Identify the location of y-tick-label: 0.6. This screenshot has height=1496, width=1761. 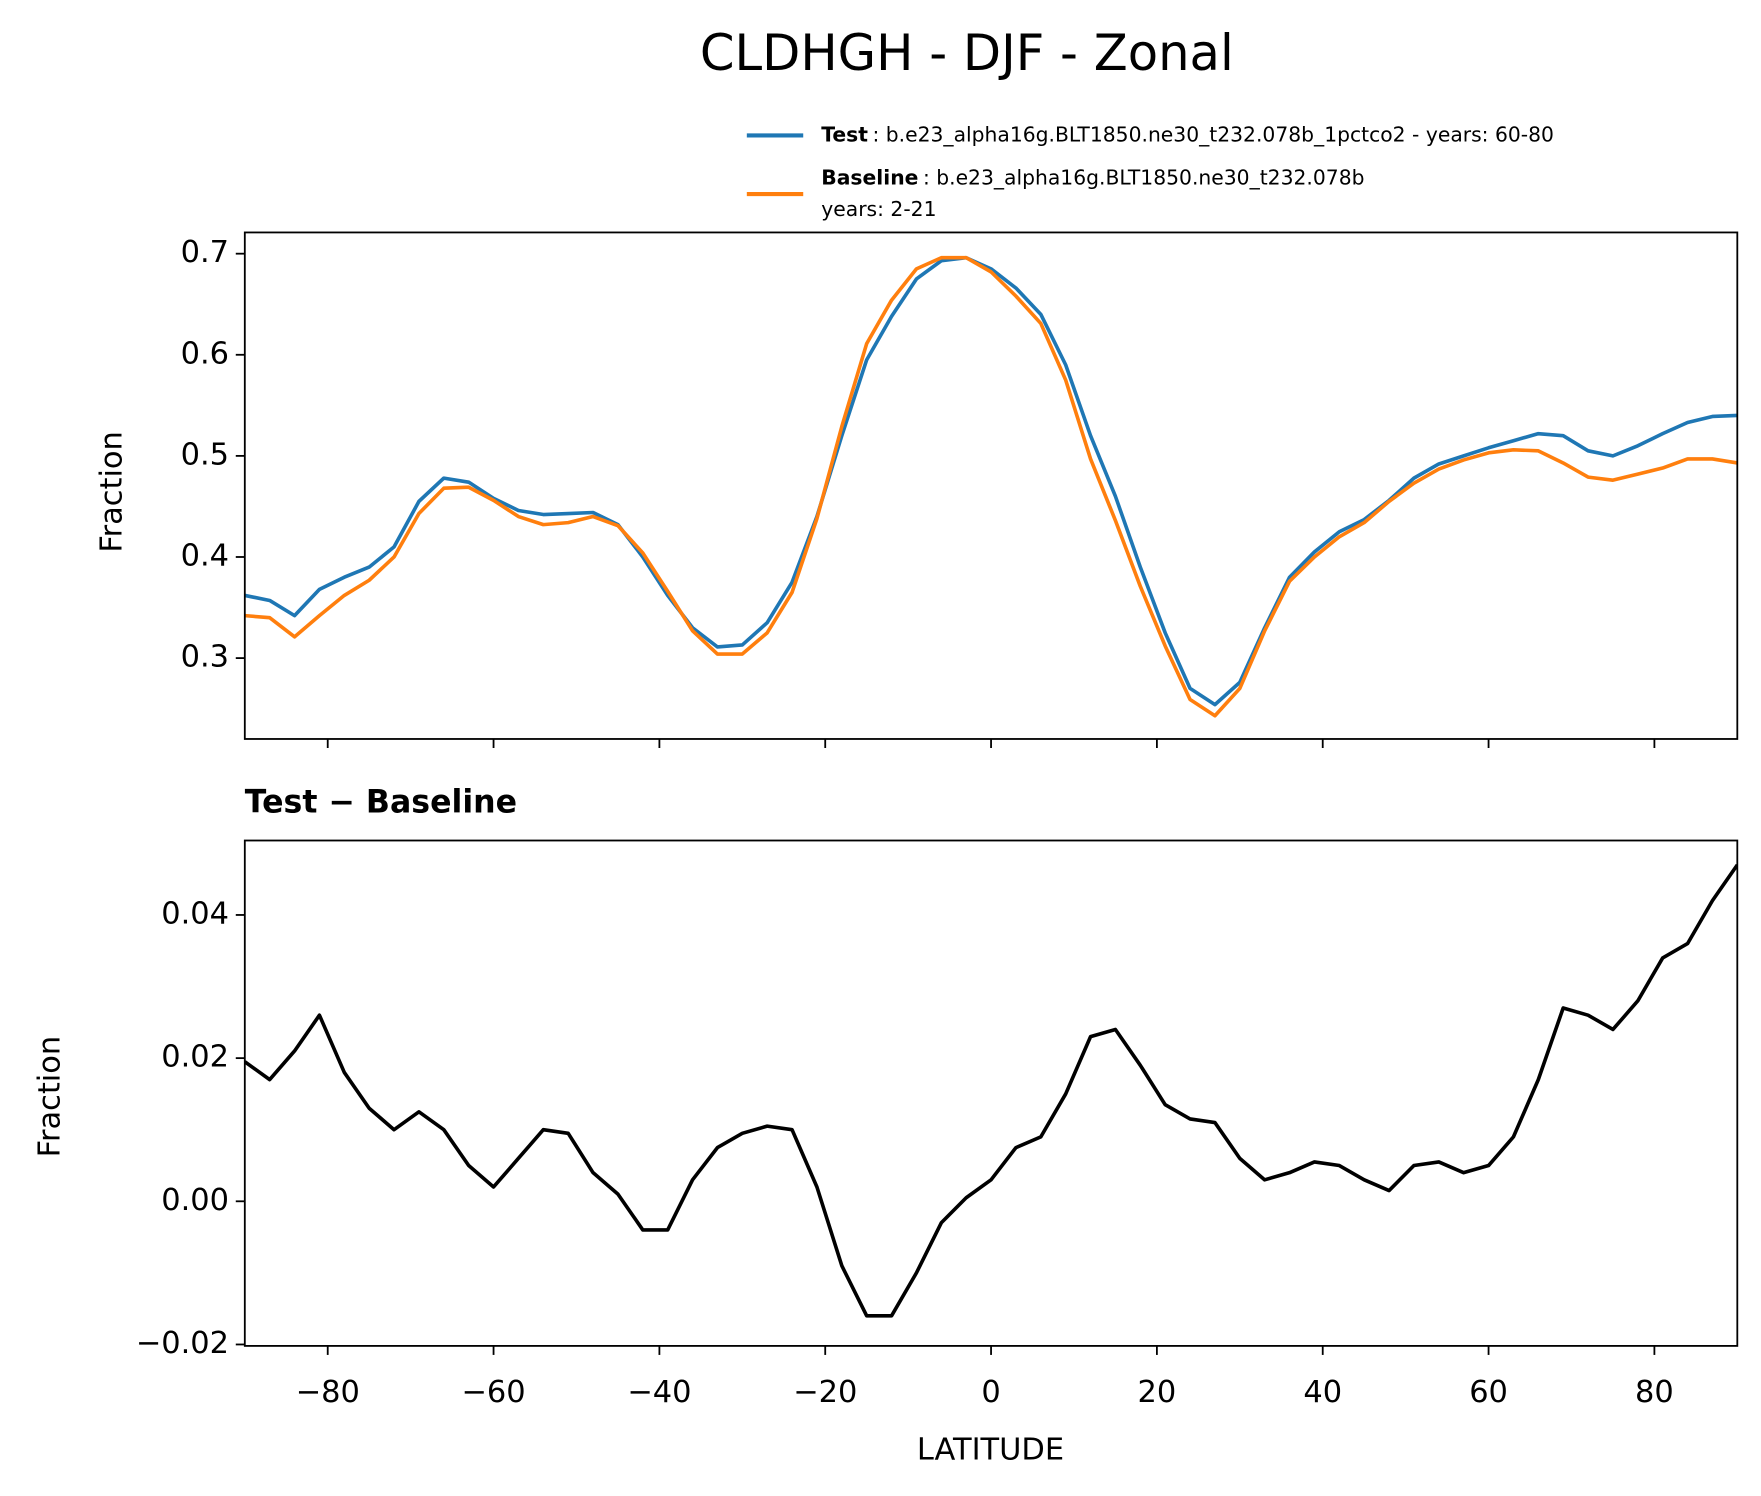
(205, 353).